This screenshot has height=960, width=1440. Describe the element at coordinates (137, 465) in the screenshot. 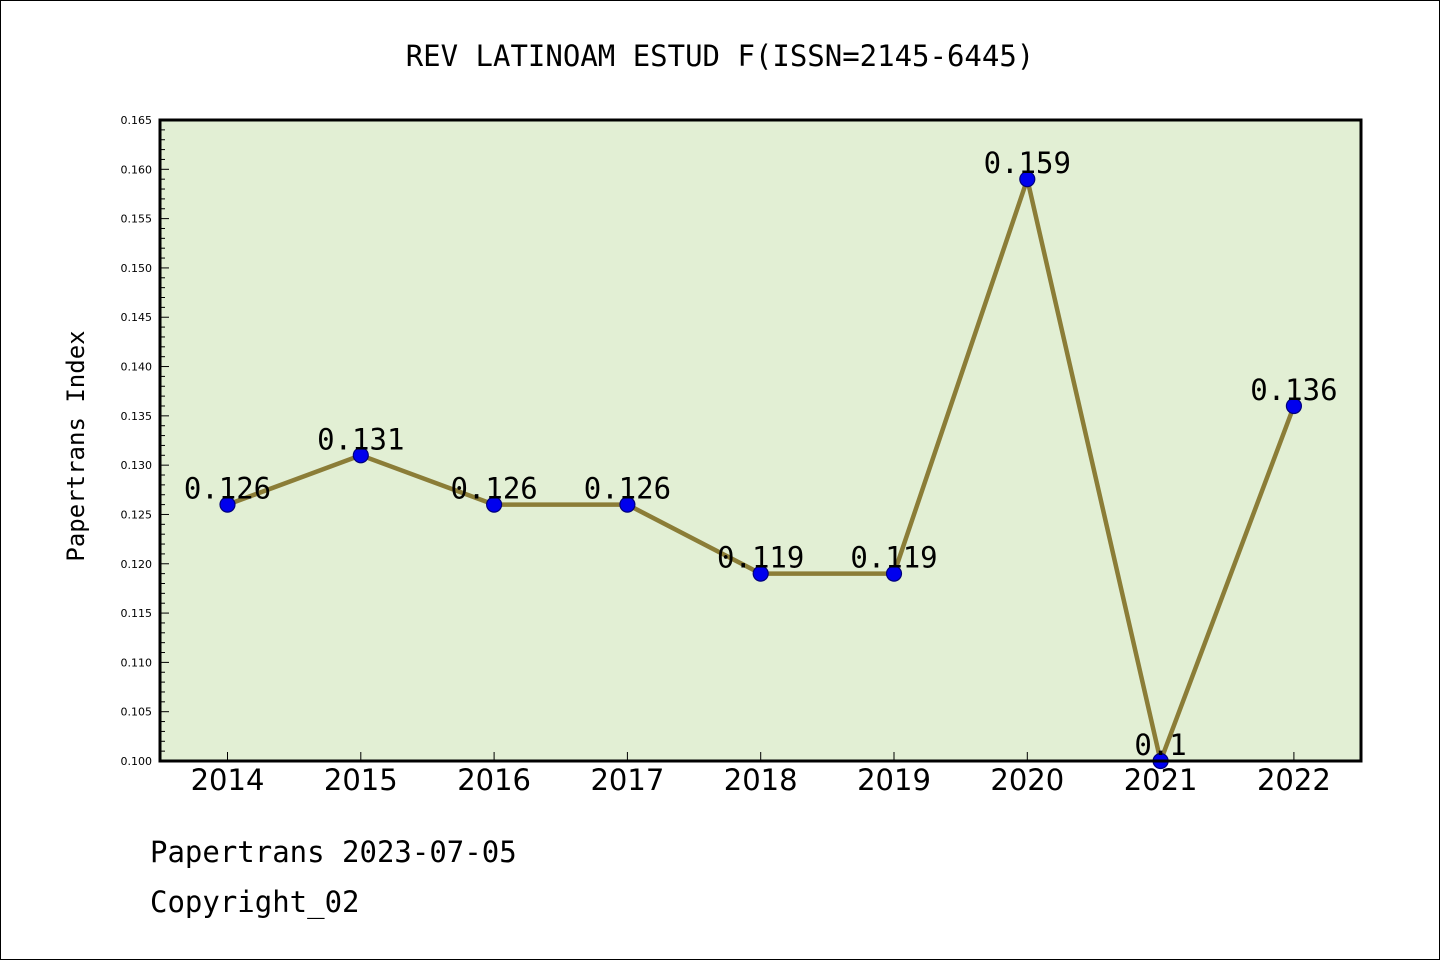

I see `y-tick-label: 0.130` at that location.